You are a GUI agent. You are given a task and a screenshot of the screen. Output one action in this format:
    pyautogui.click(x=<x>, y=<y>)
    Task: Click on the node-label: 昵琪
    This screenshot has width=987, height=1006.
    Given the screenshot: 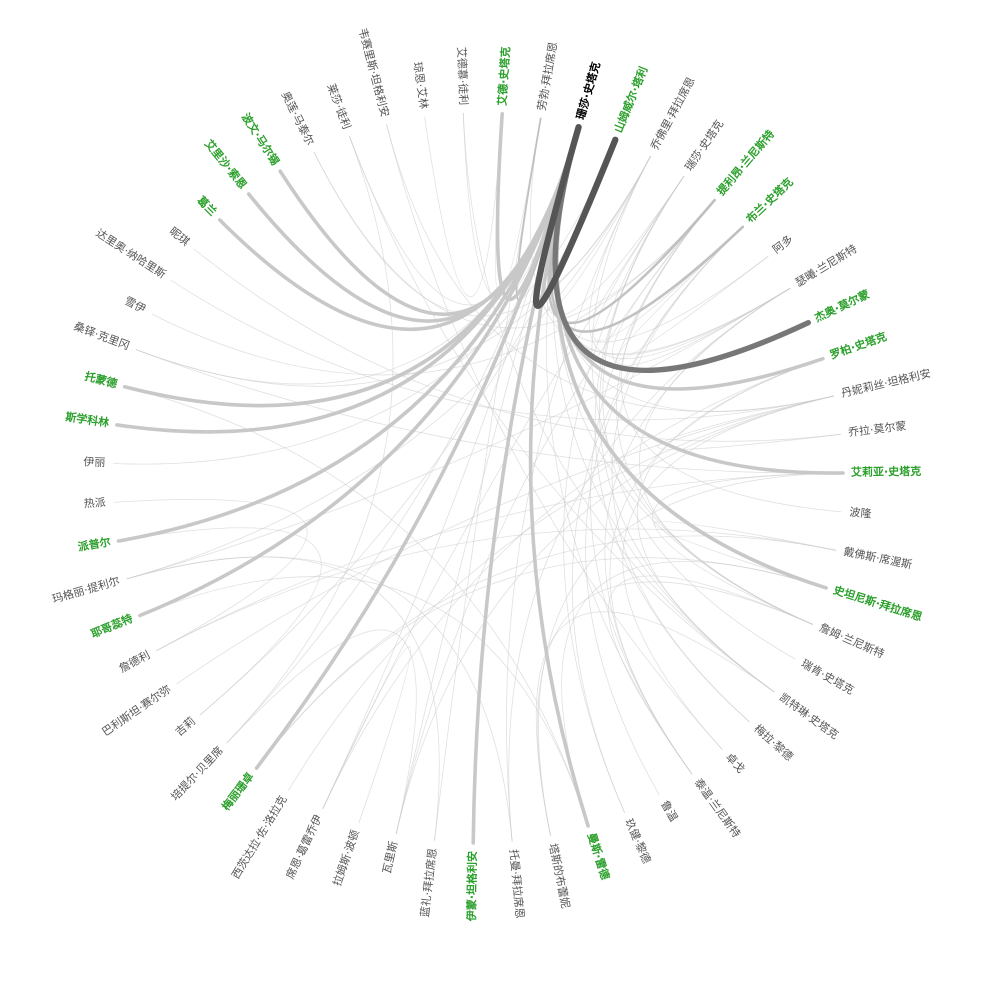 What is the action you would take?
    pyautogui.click(x=179, y=237)
    